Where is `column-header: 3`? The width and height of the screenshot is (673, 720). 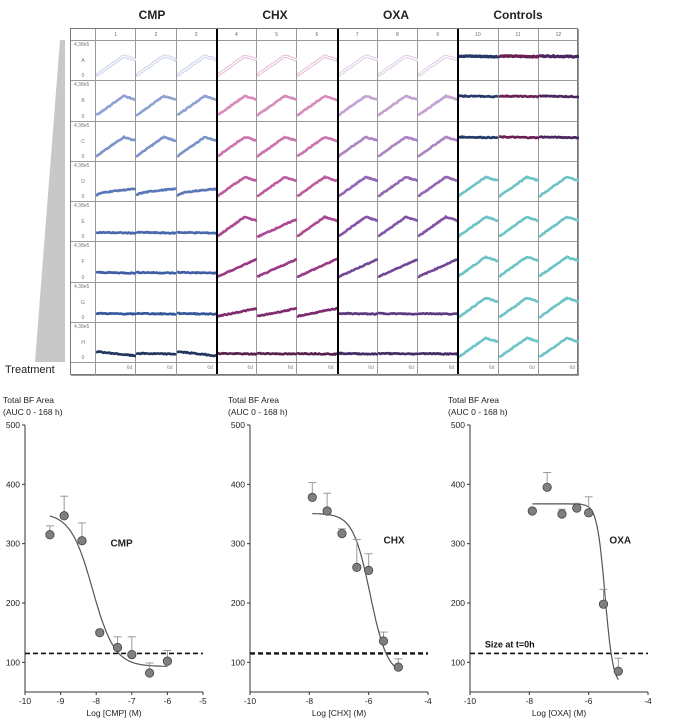 column-header: 3 is located at coordinates (196, 35).